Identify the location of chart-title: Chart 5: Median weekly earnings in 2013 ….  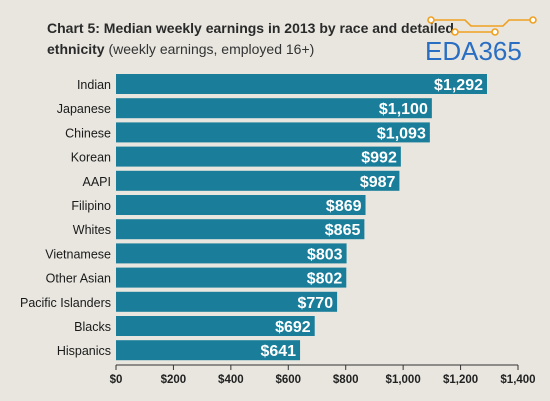
(257, 39).